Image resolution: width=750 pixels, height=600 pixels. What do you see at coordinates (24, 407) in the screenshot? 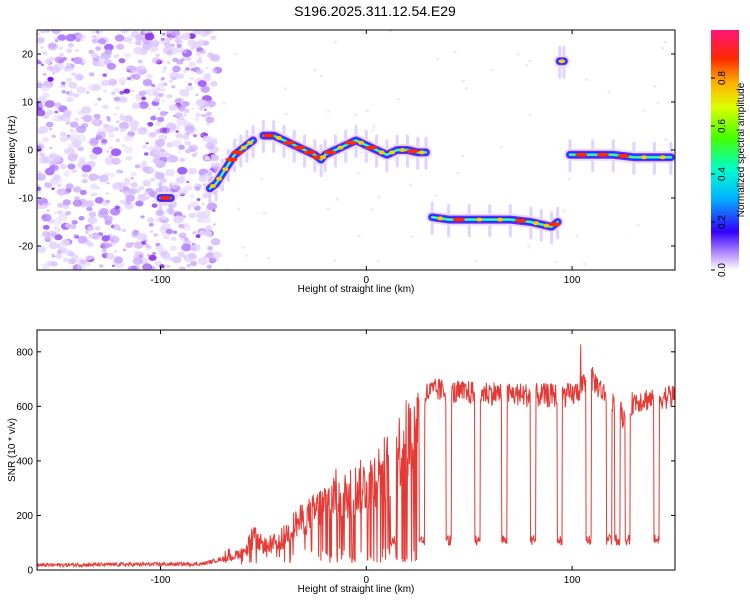
I see `snr-y-tick-label: 600` at bounding box center [24, 407].